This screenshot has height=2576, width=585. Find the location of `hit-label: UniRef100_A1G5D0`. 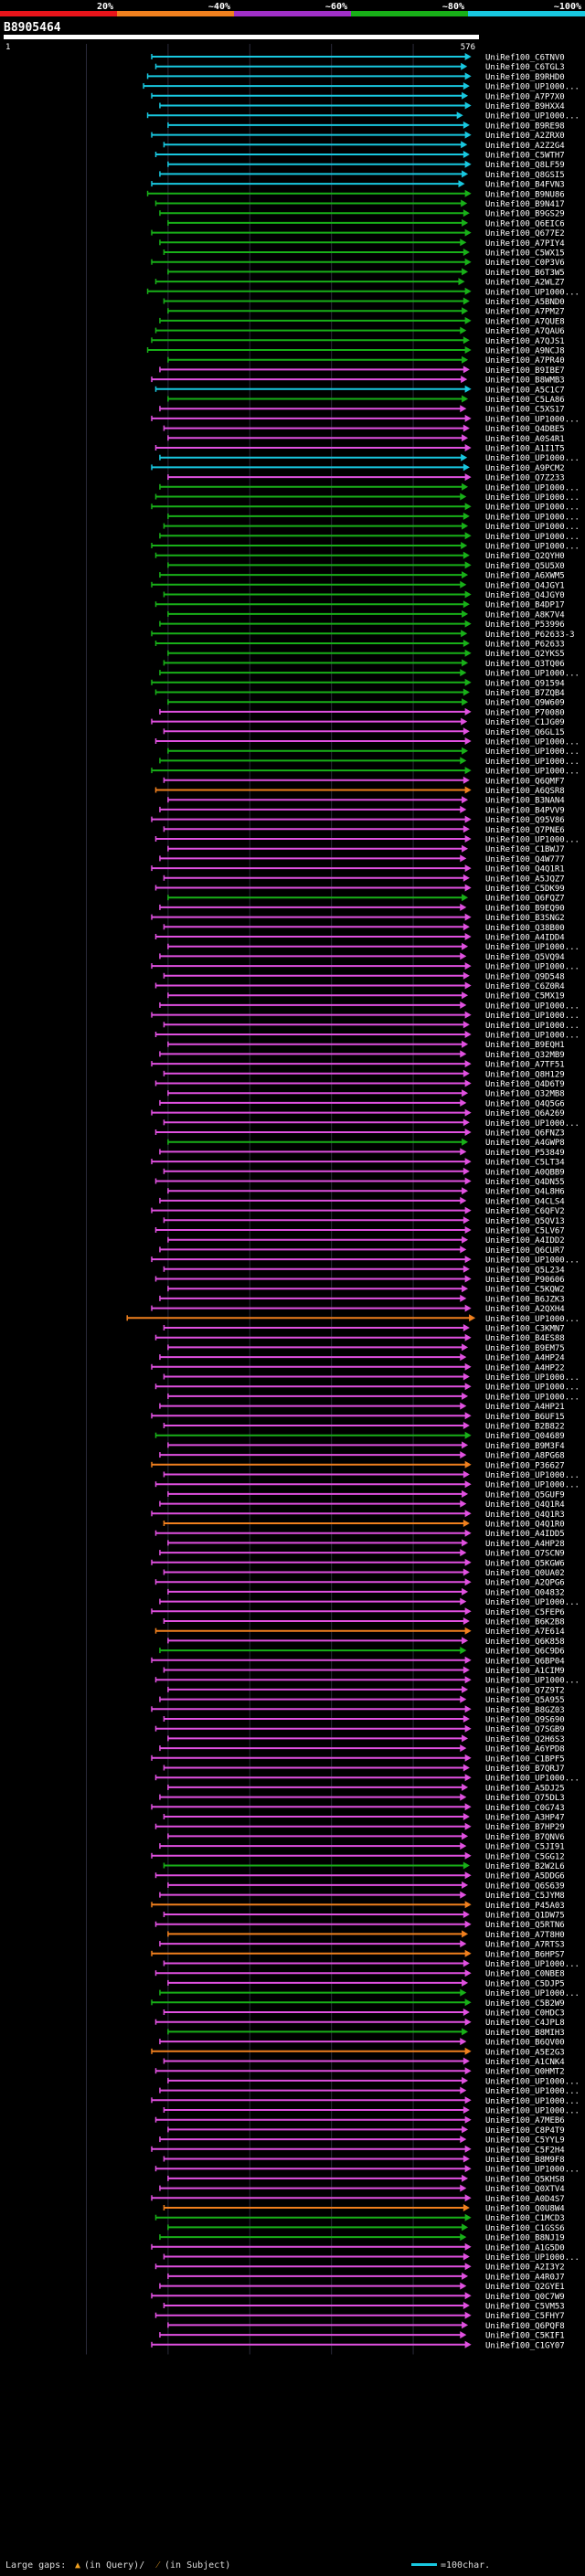

hit-label: UniRef100_A1G5D0 is located at coordinates (525, 2248).